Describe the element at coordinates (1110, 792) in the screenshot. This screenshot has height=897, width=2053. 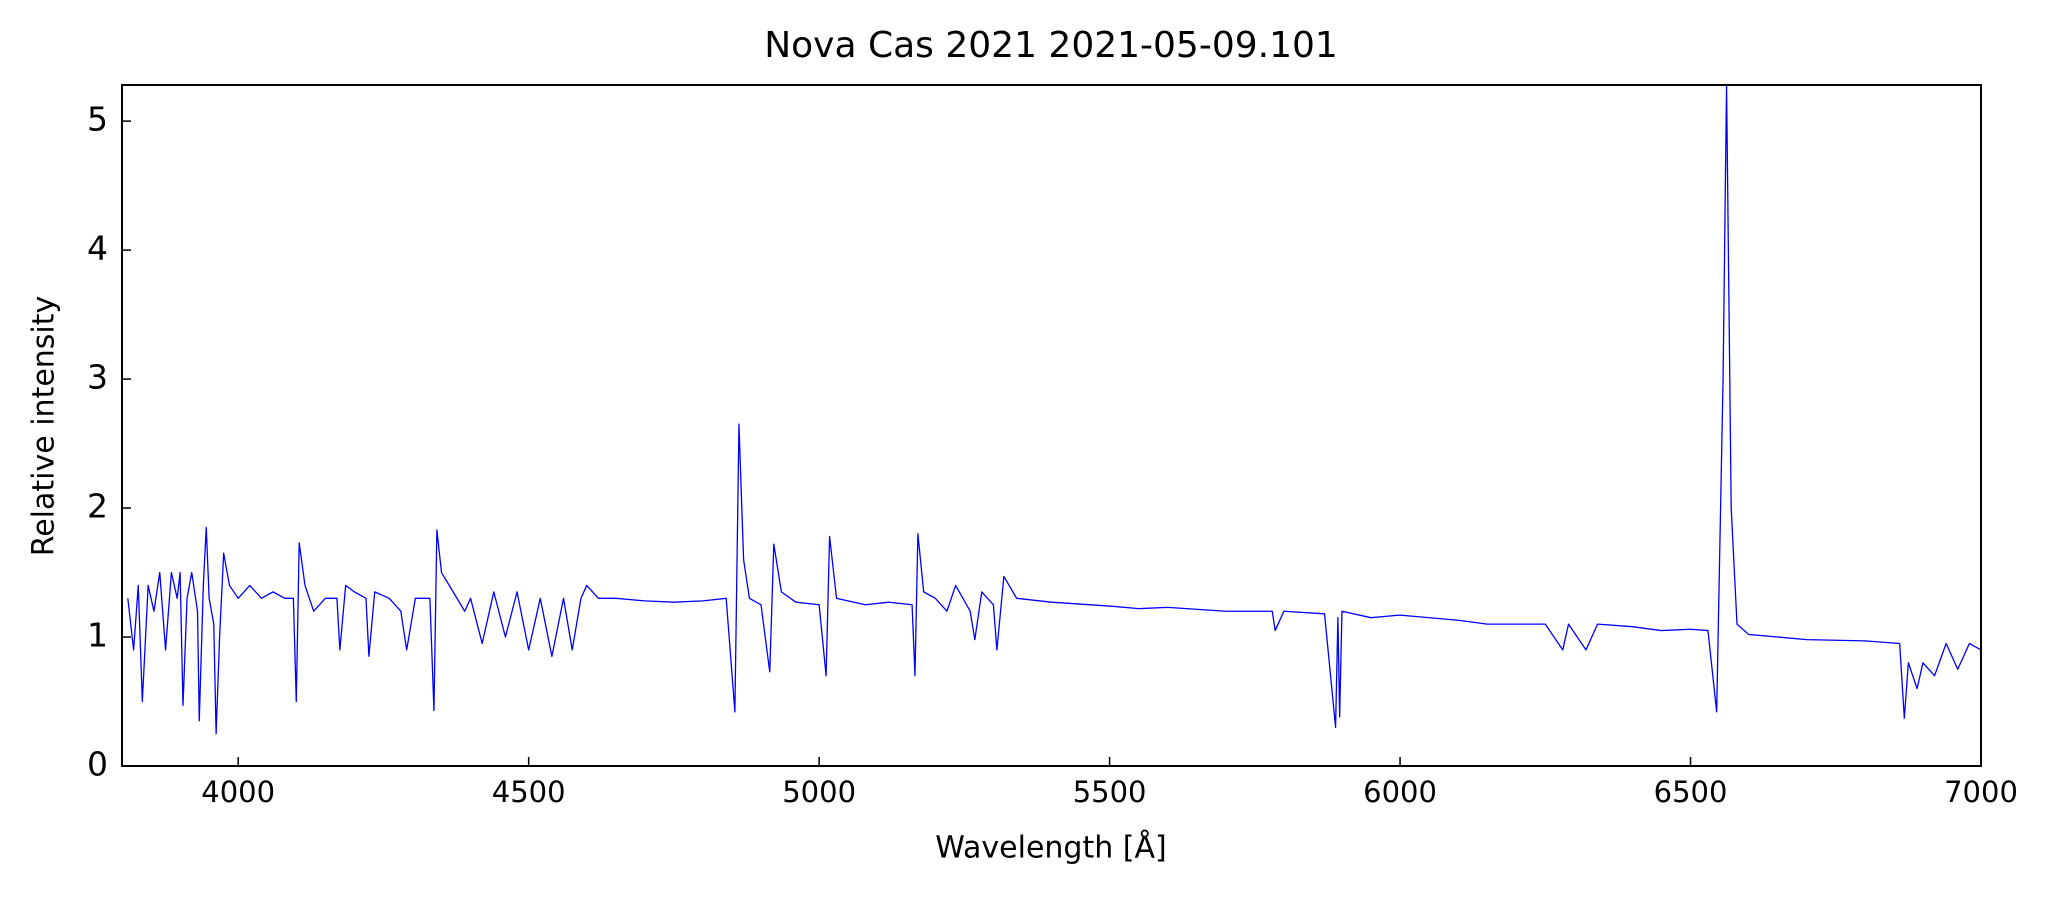
I see `x-tick-label: 5500` at that location.